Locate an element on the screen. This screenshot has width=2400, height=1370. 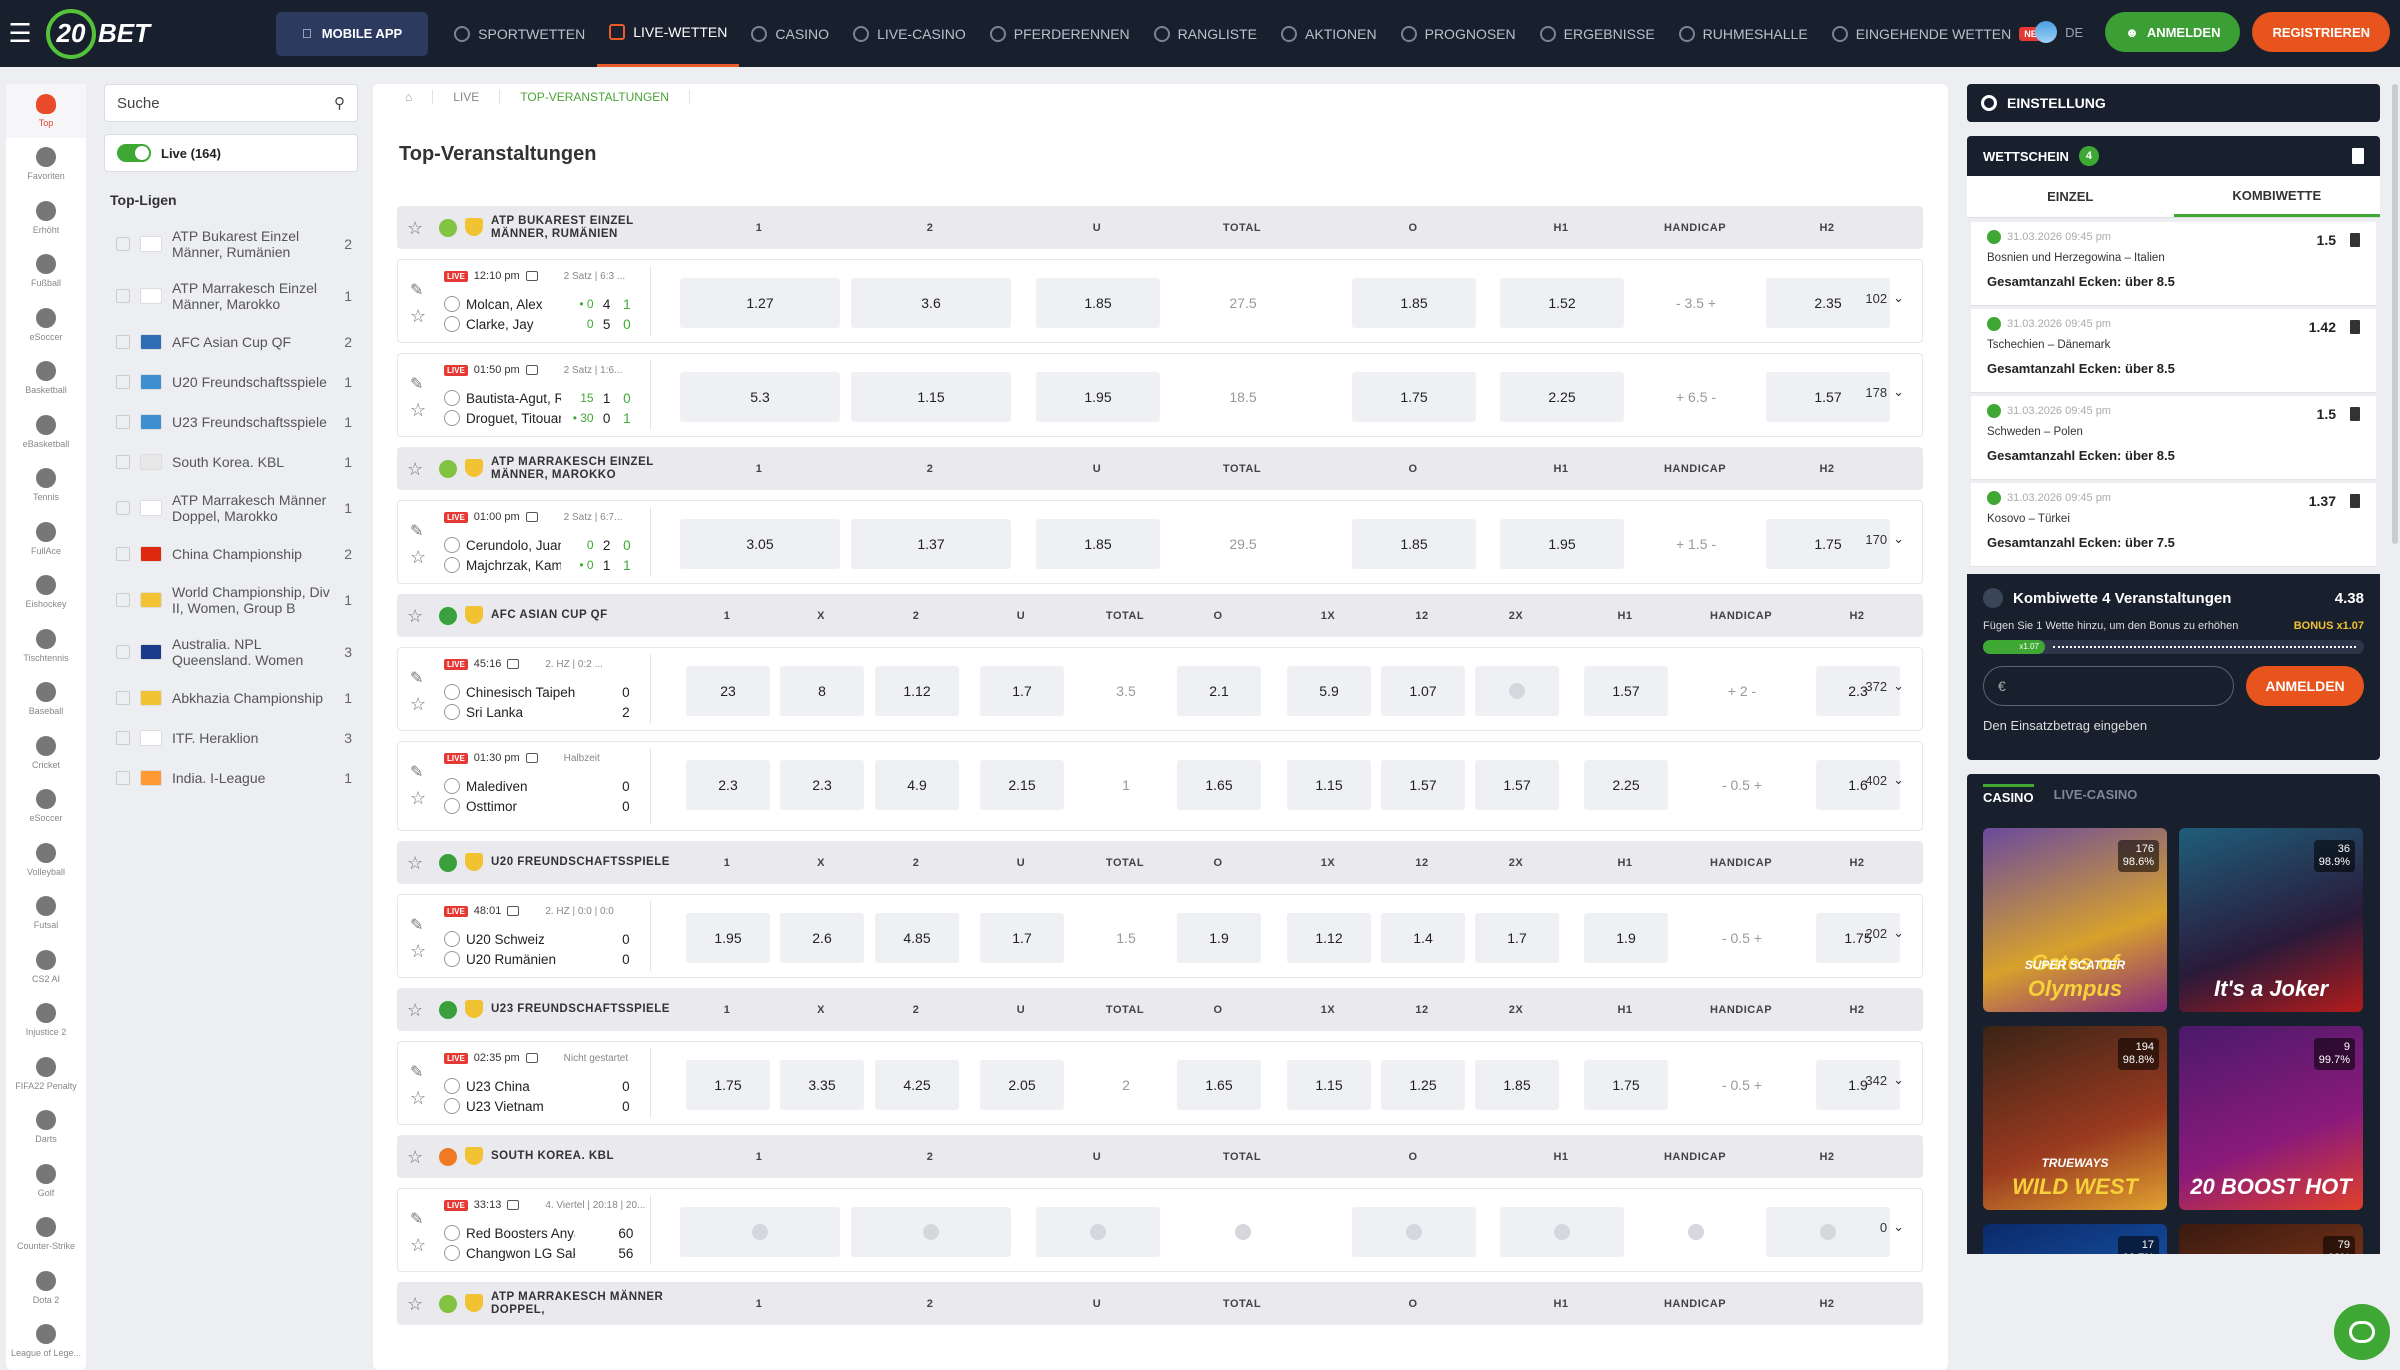
odds-button: 1.12 is located at coordinates (1329, 938).